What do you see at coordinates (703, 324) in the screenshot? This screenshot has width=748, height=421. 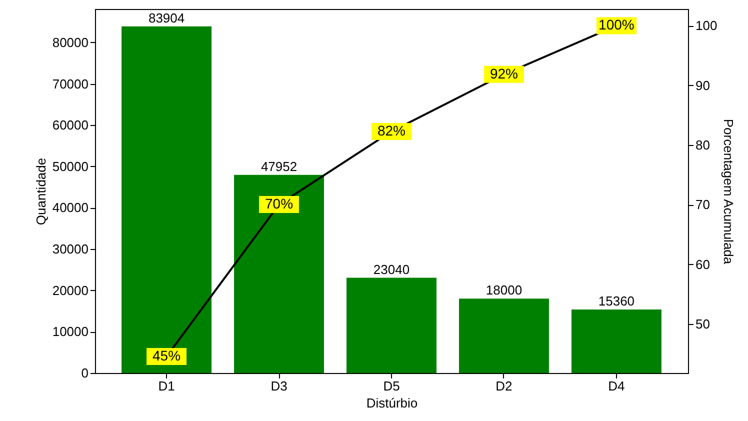 I see `y2-tick-label: 50` at bounding box center [703, 324].